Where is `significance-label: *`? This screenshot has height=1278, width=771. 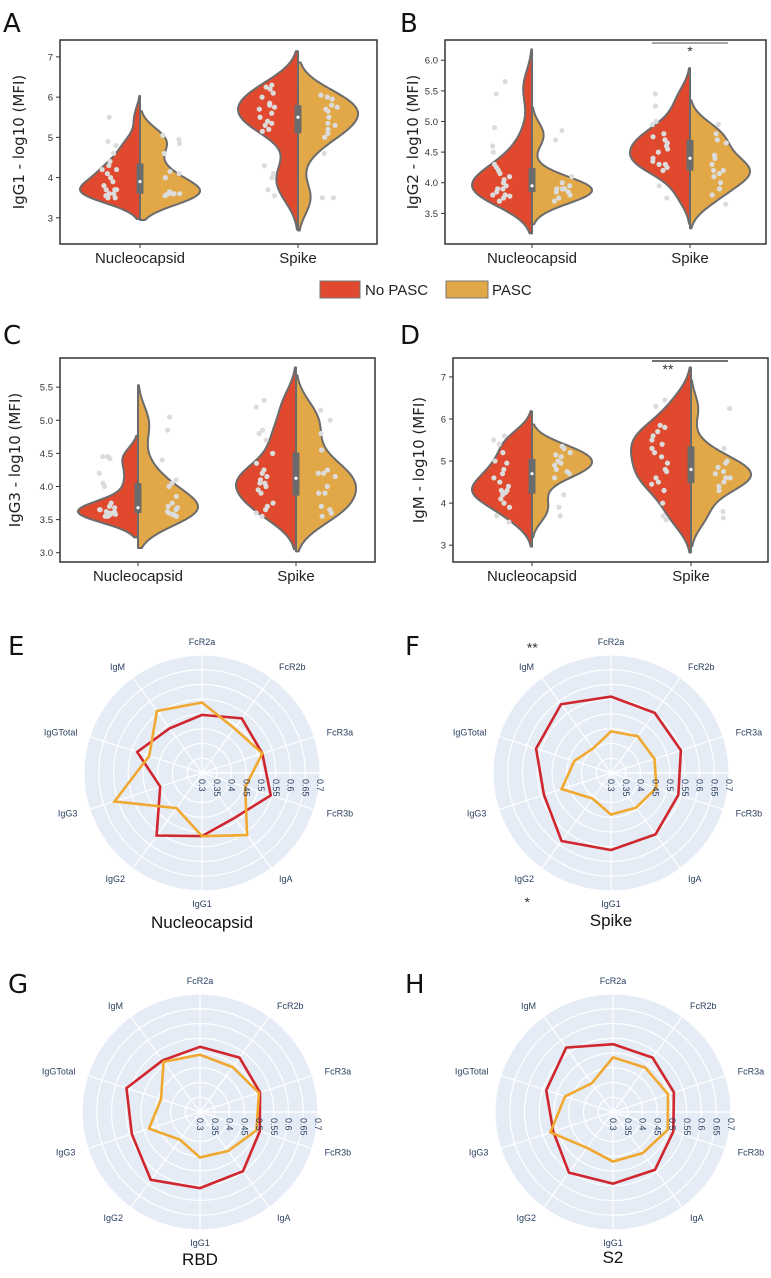 significance-label: * is located at coordinates (527, 902).